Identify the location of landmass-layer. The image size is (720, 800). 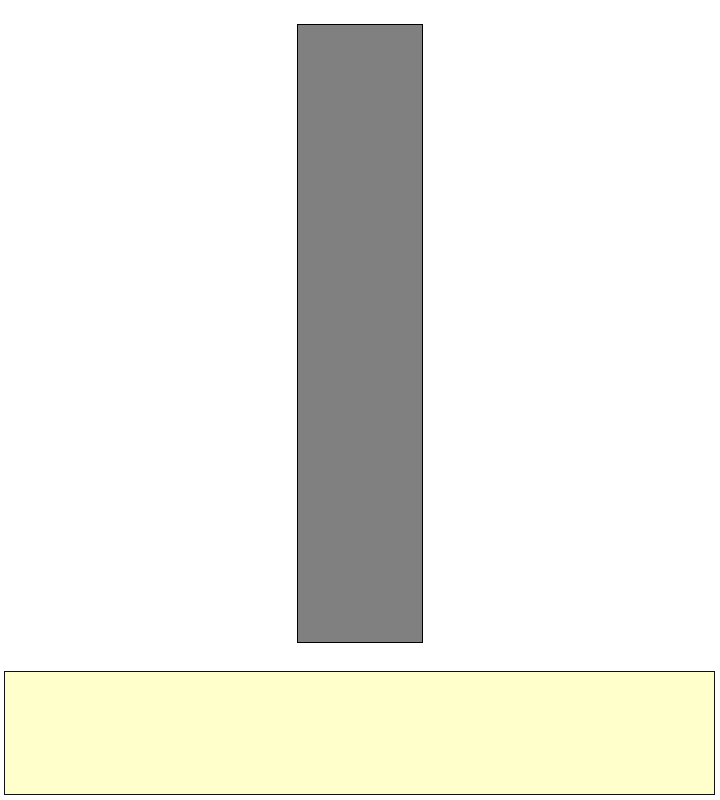
(360, 333).